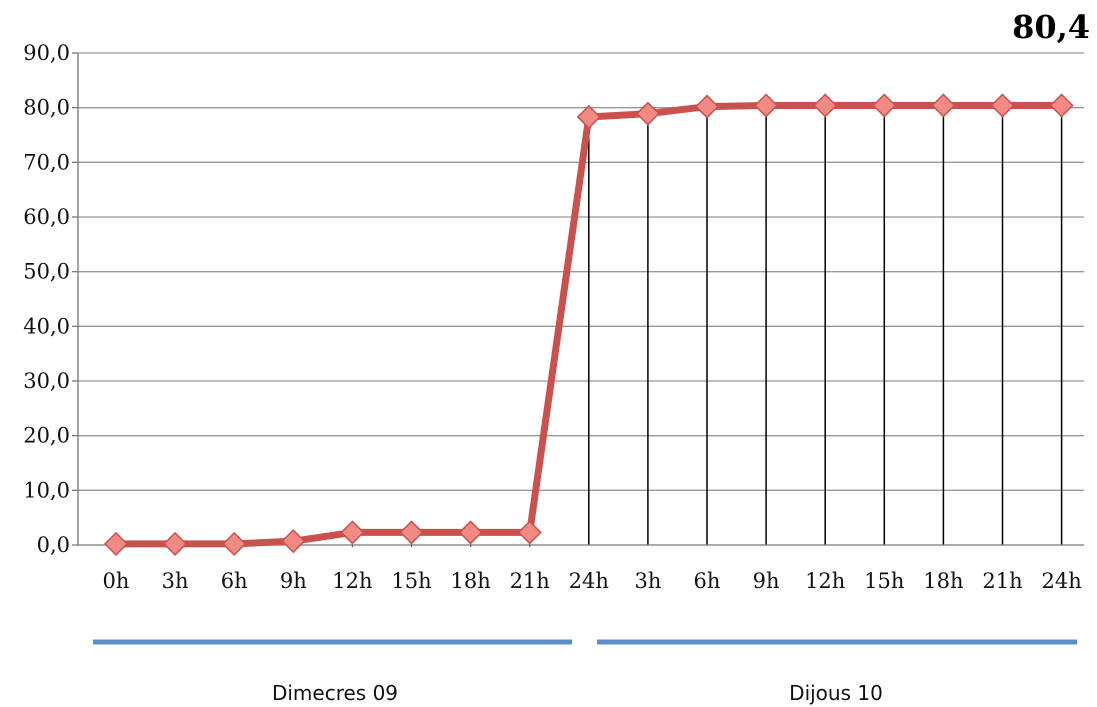 The image size is (1097, 707). What do you see at coordinates (46, 381) in the screenshot?
I see `y-tick-label: 30,0` at bounding box center [46, 381].